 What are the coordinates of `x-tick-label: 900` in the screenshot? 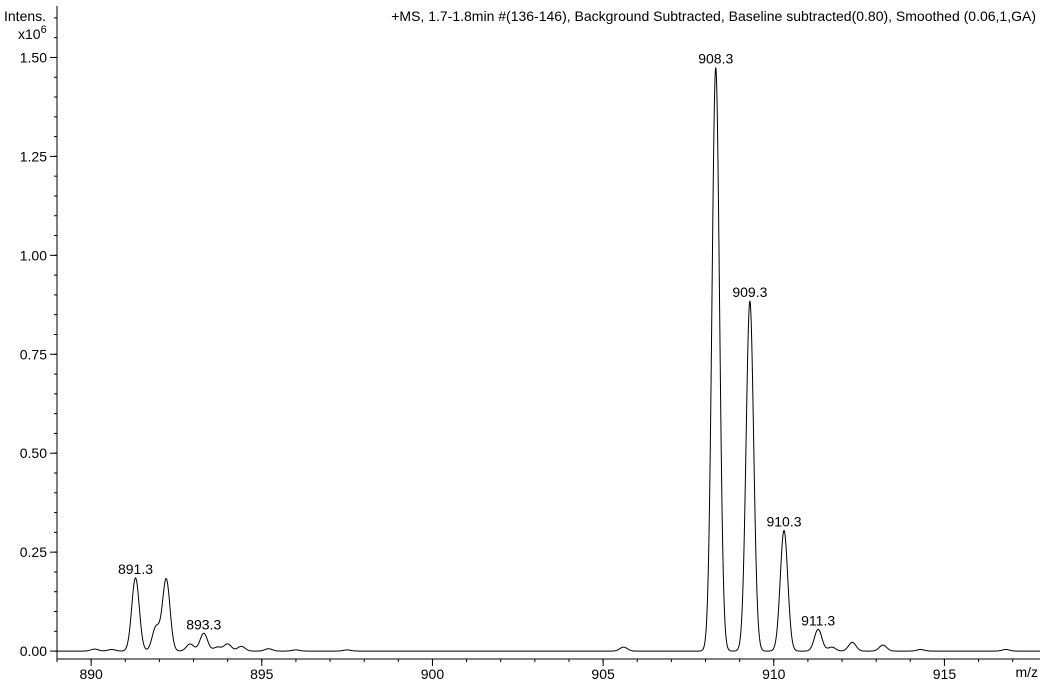 It's located at (433, 674).